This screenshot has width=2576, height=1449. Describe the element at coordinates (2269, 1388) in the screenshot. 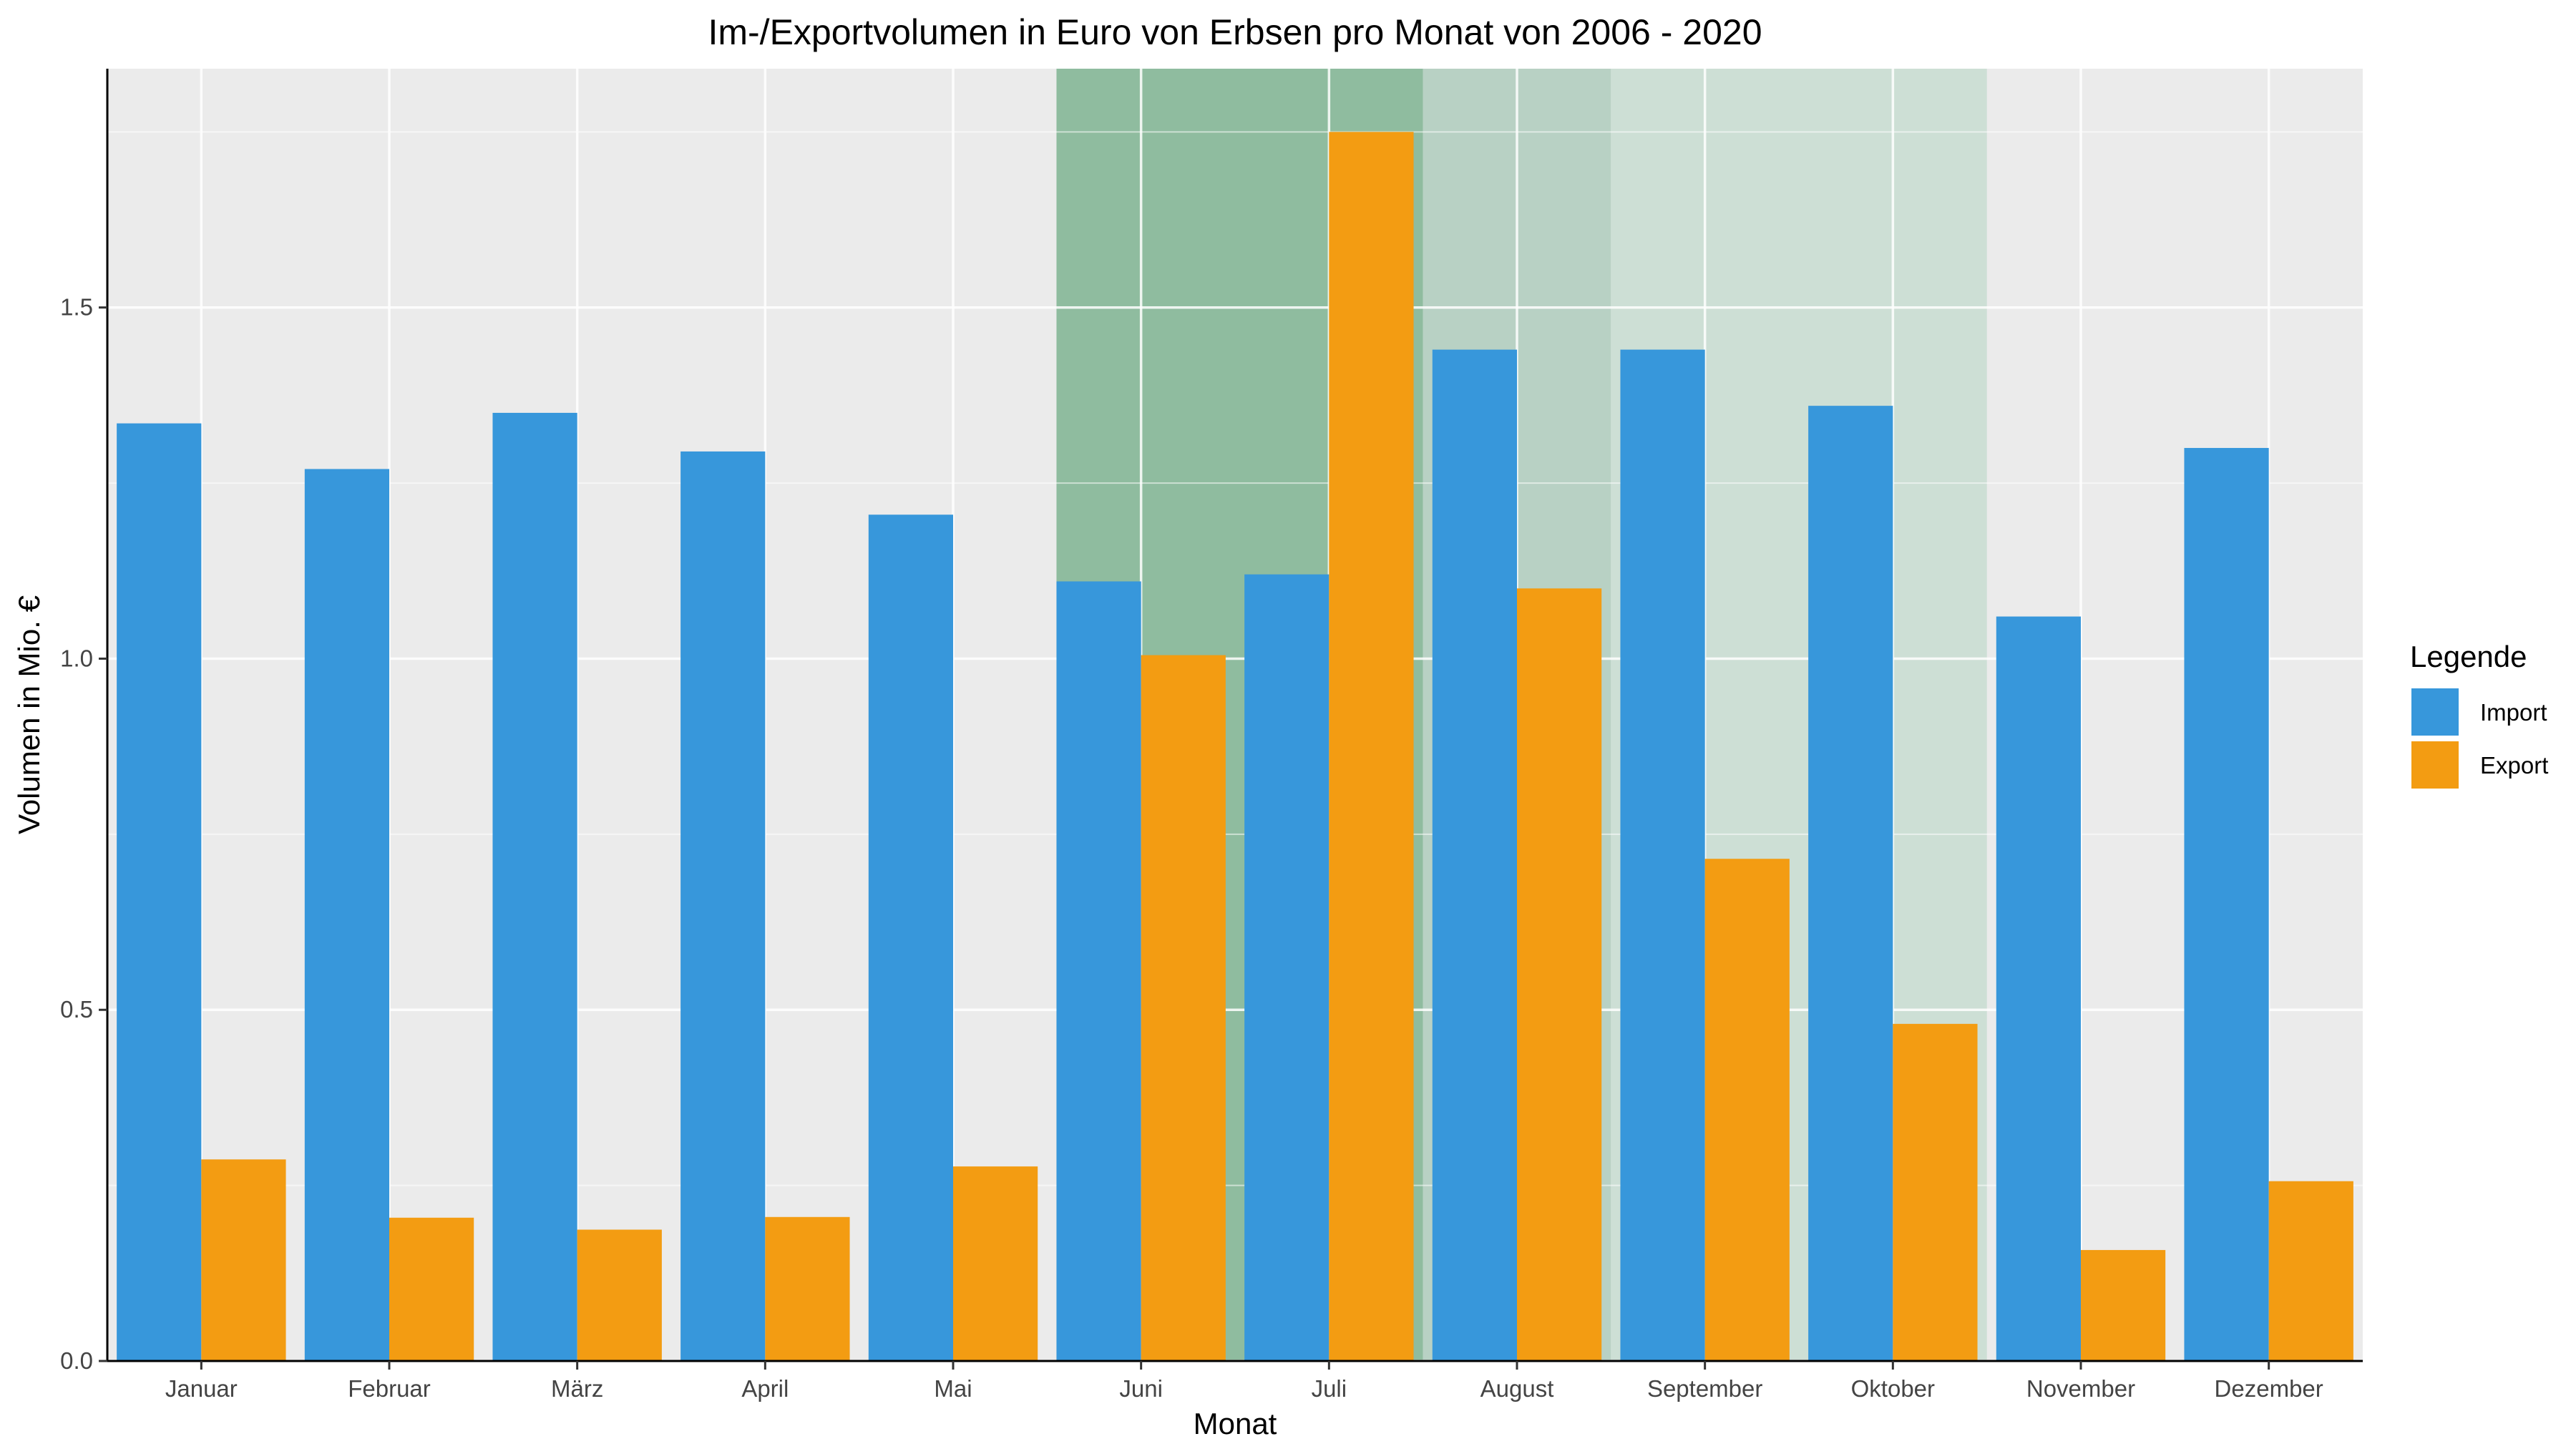

I see `x-tick-label-dezember: Dezember` at that location.